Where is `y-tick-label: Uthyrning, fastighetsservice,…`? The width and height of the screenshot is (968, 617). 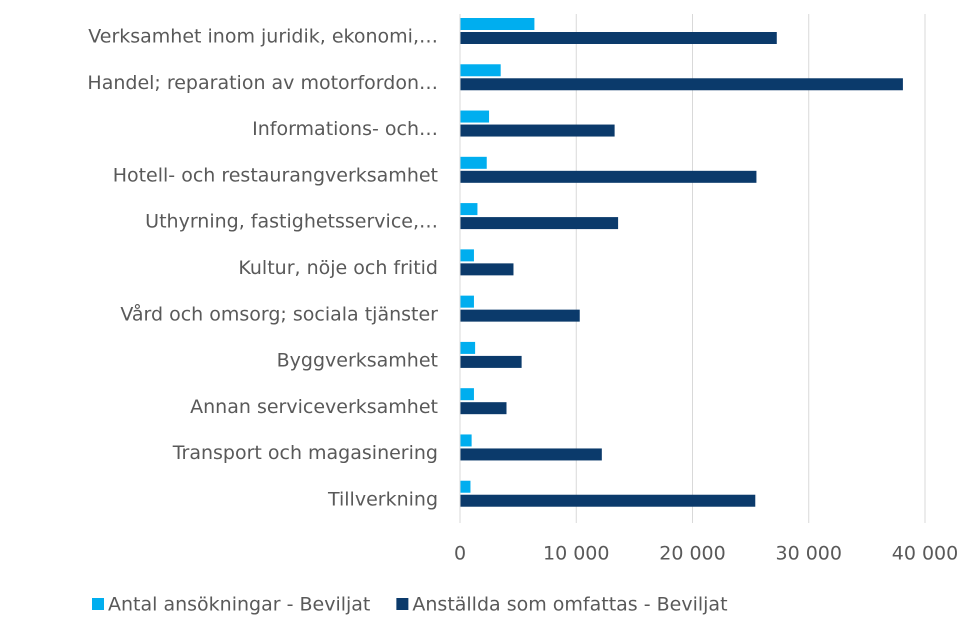 y-tick-label: Uthyrning, fastighetsservice,… is located at coordinates (291, 222).